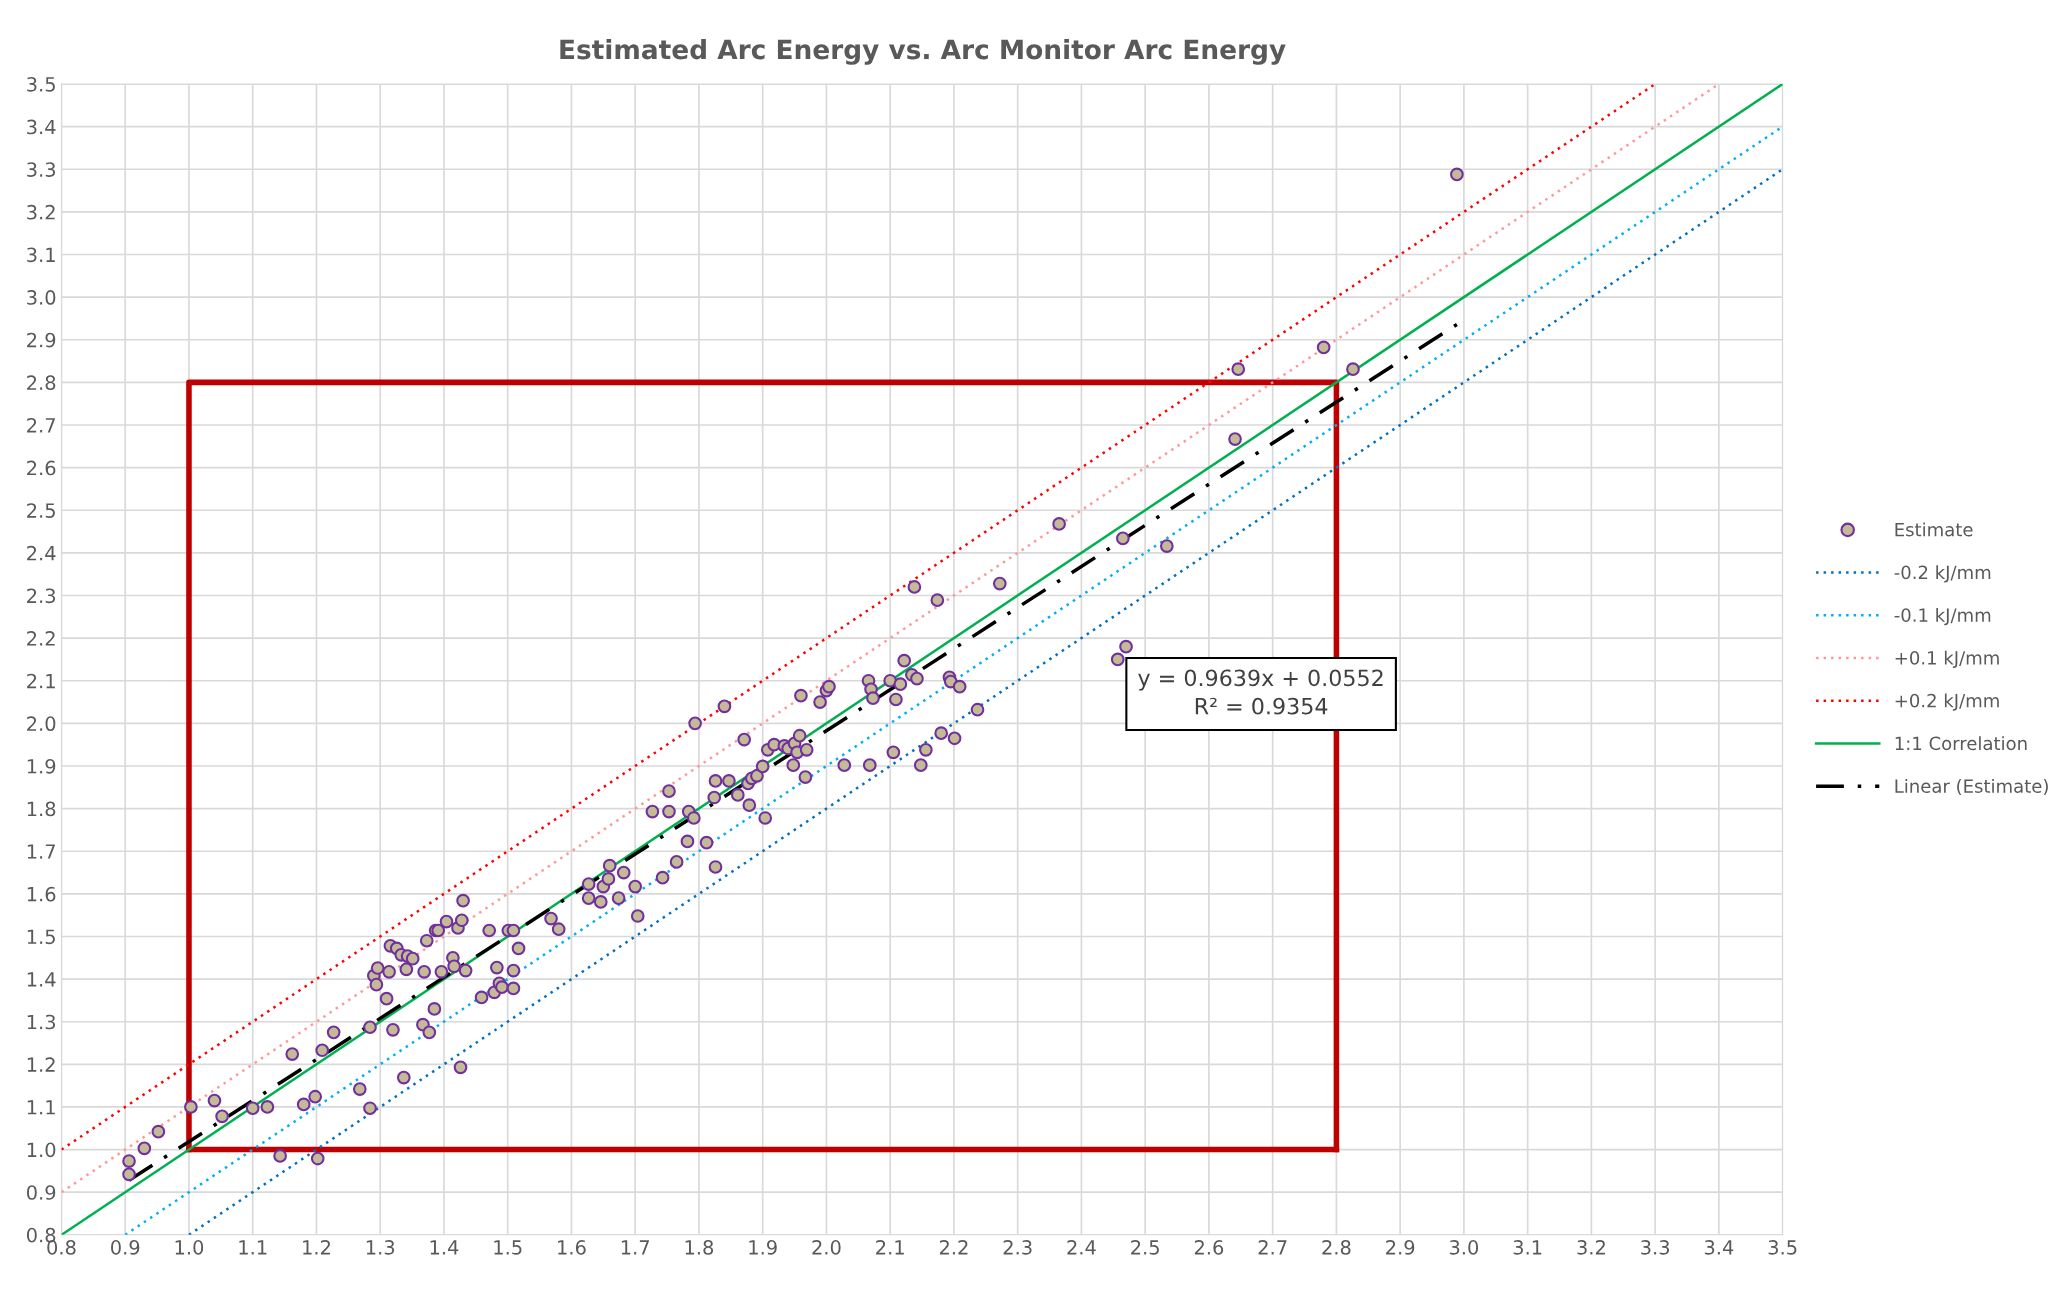 This screenshot has width=2049, height=1293. I want to click on x-tick-label: 2.8, so click(1336, 1247).